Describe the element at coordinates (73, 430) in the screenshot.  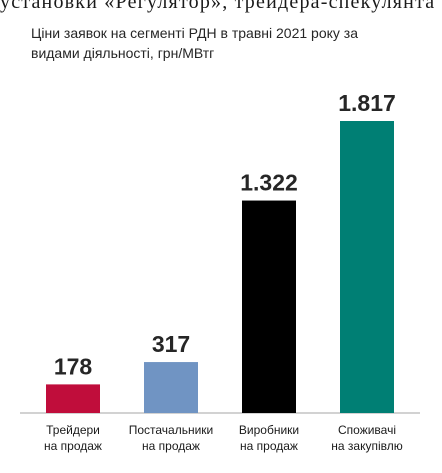
I see `category-label-1-line-1: Трейдери` at that location.